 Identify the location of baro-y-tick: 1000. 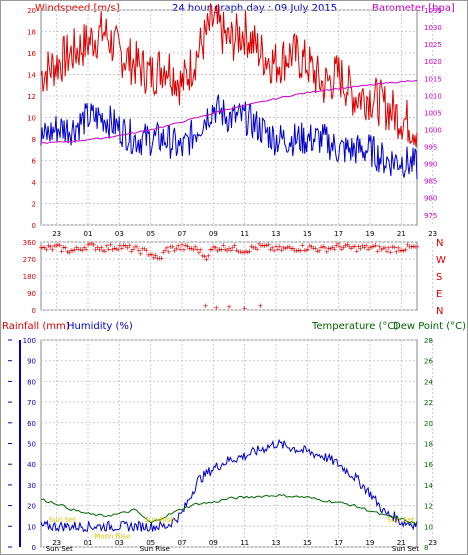
(433, 130).